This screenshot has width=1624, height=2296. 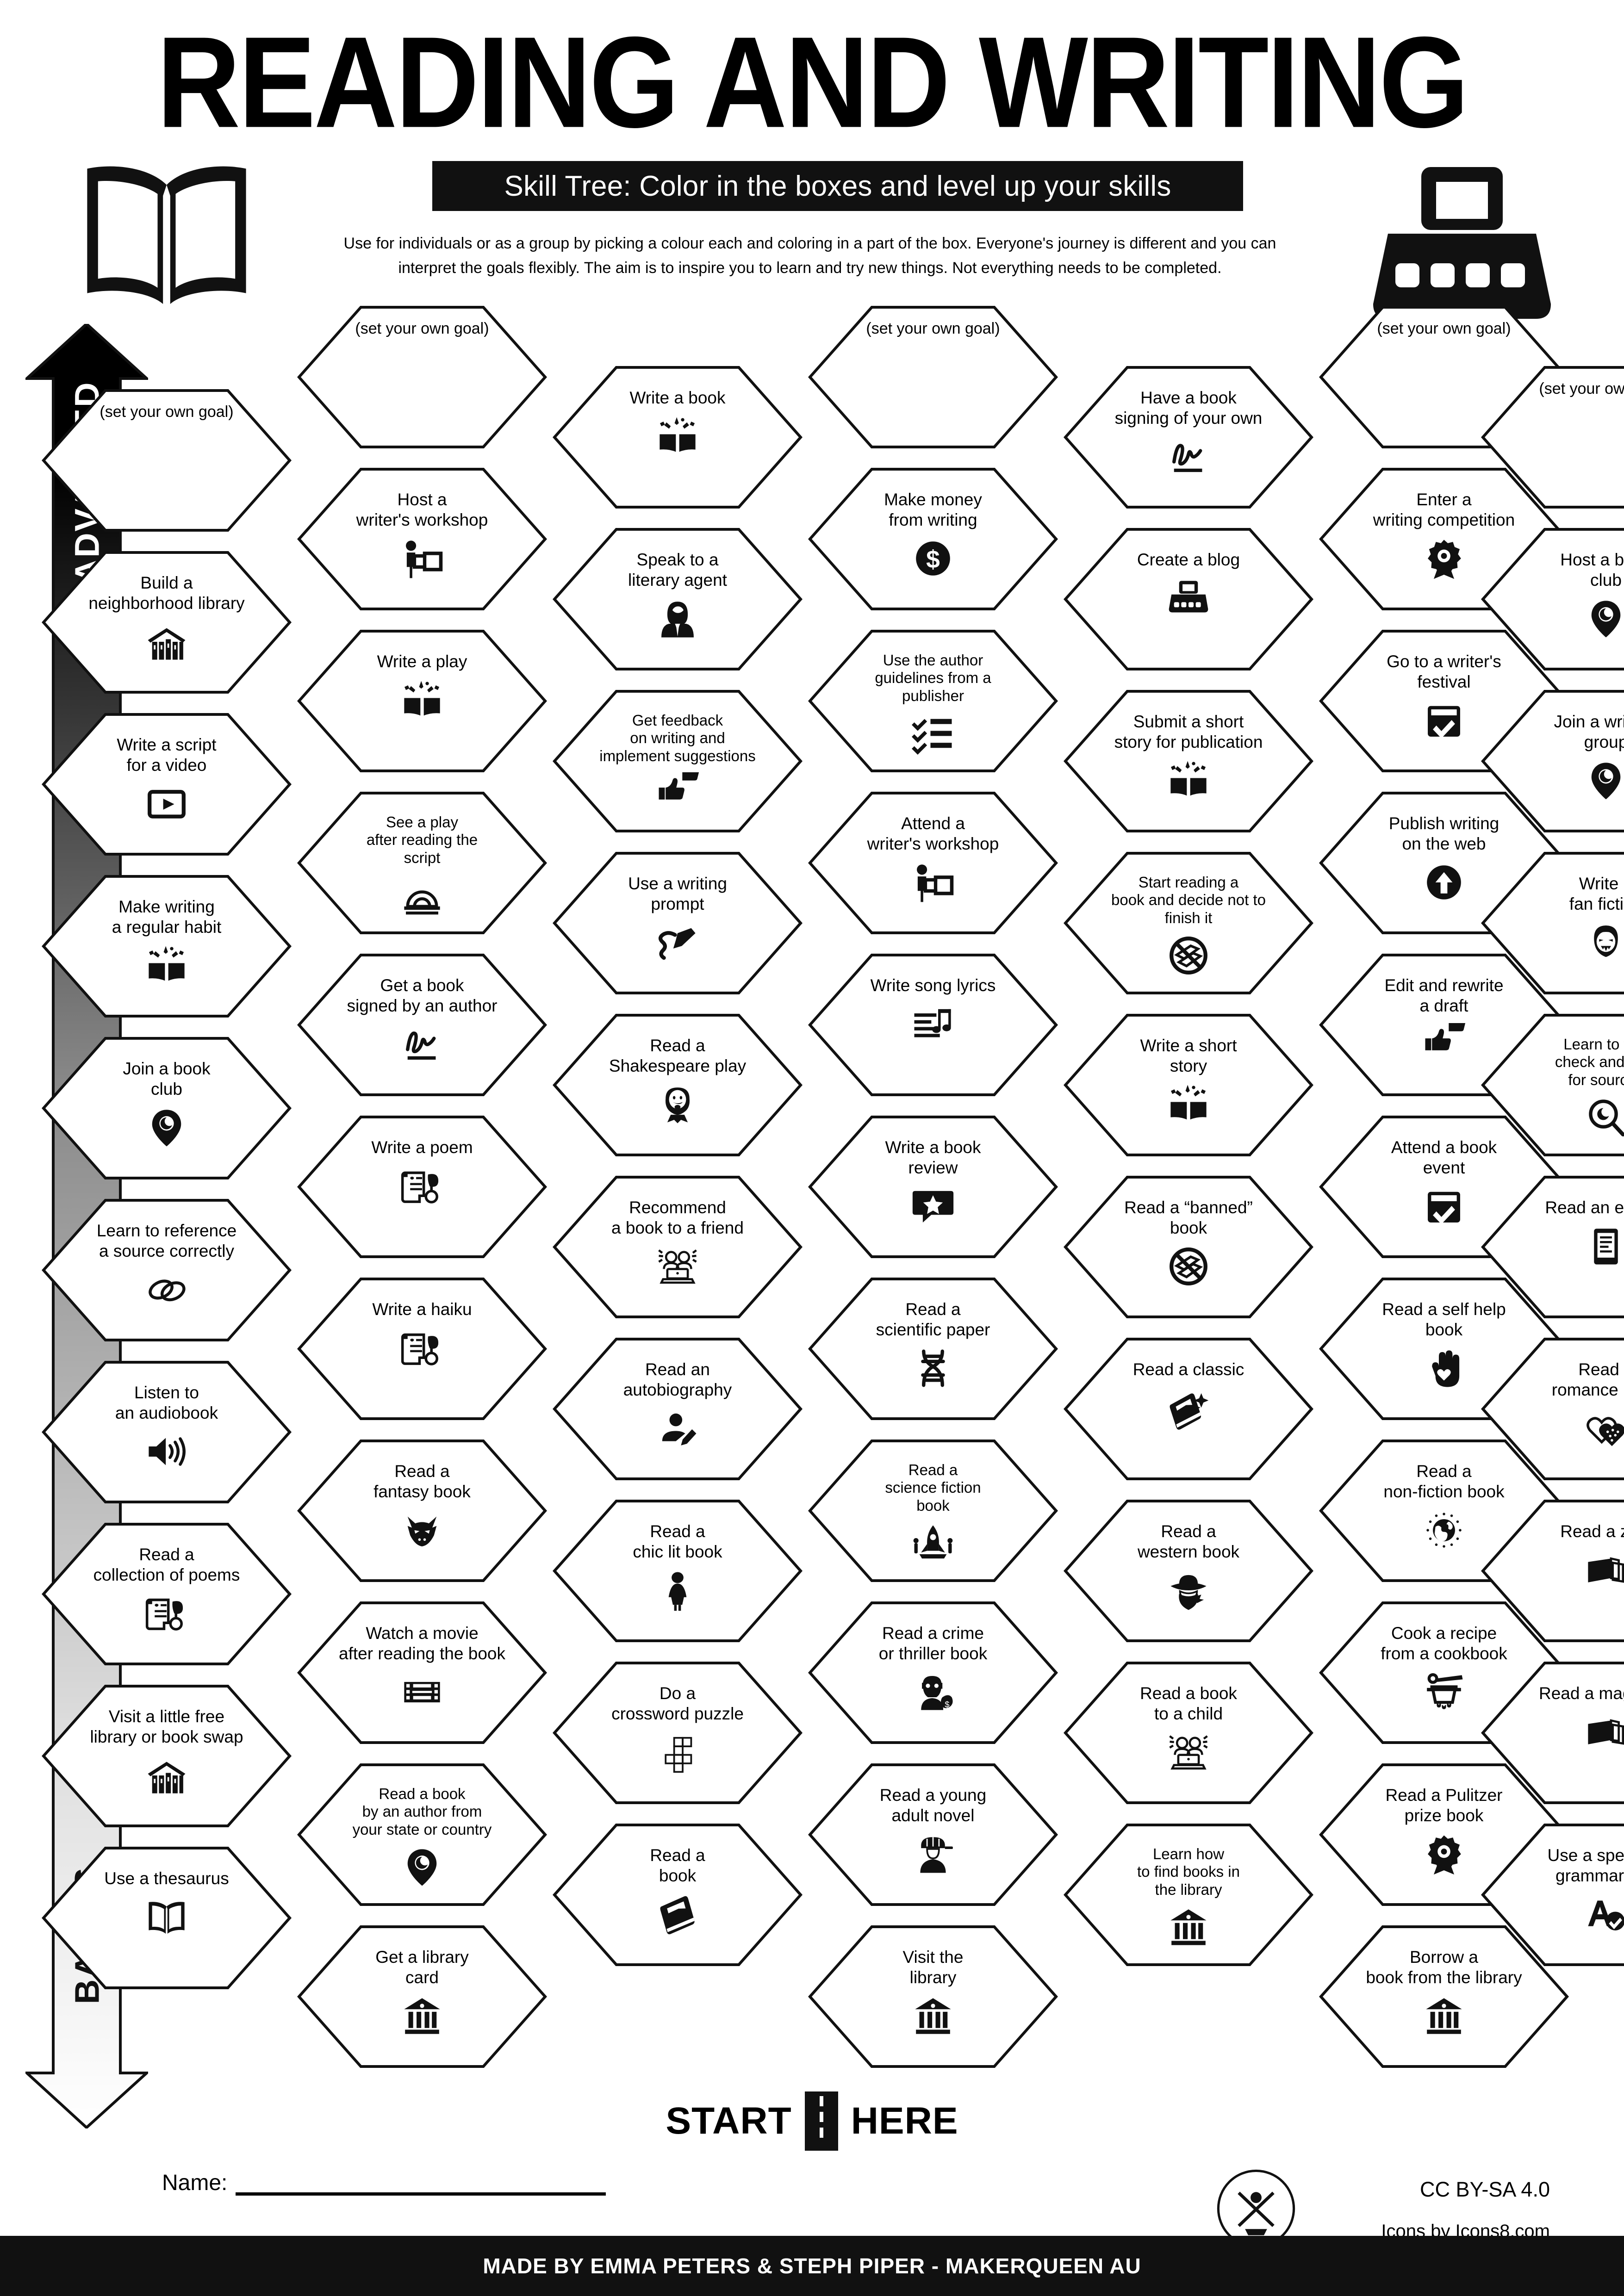 I want to click on skill-hex-cell: Read a book to a child, so click(x=1188, y=1733).